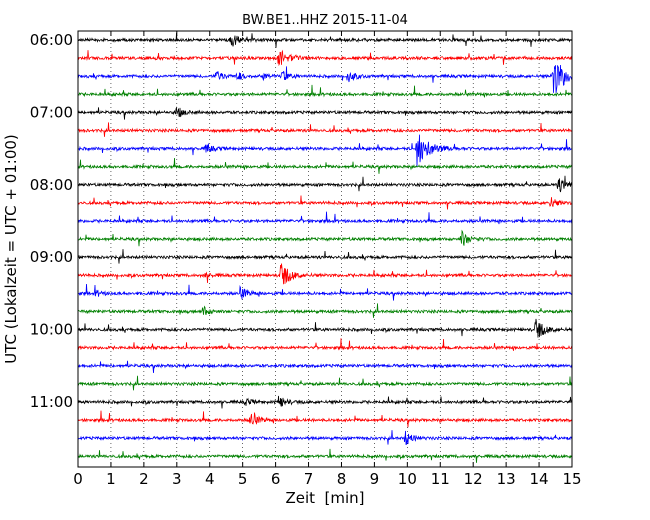  What do you see at coordinates (210, 479) in the screenshot?
I see `x-tick-label: 4` at bounding box center [210, 479].